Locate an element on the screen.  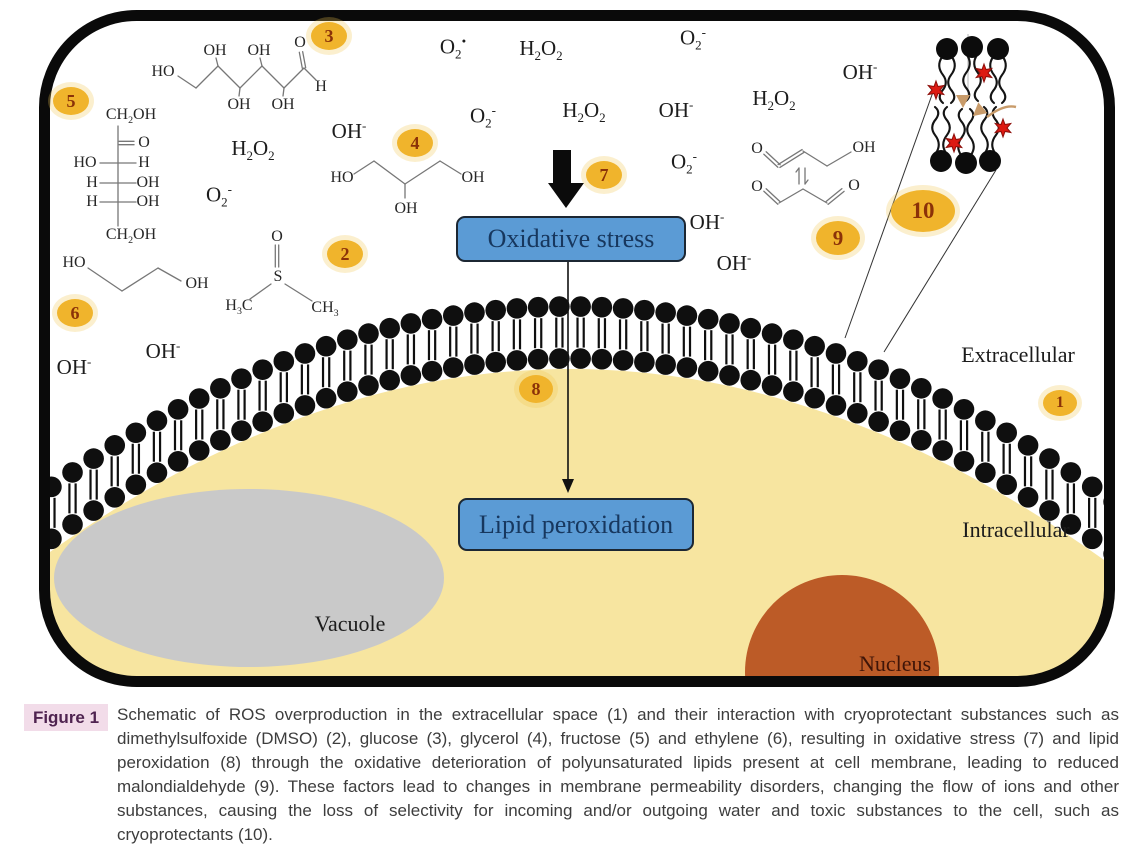
ethylene-structure is located at coordinates (134, 279).